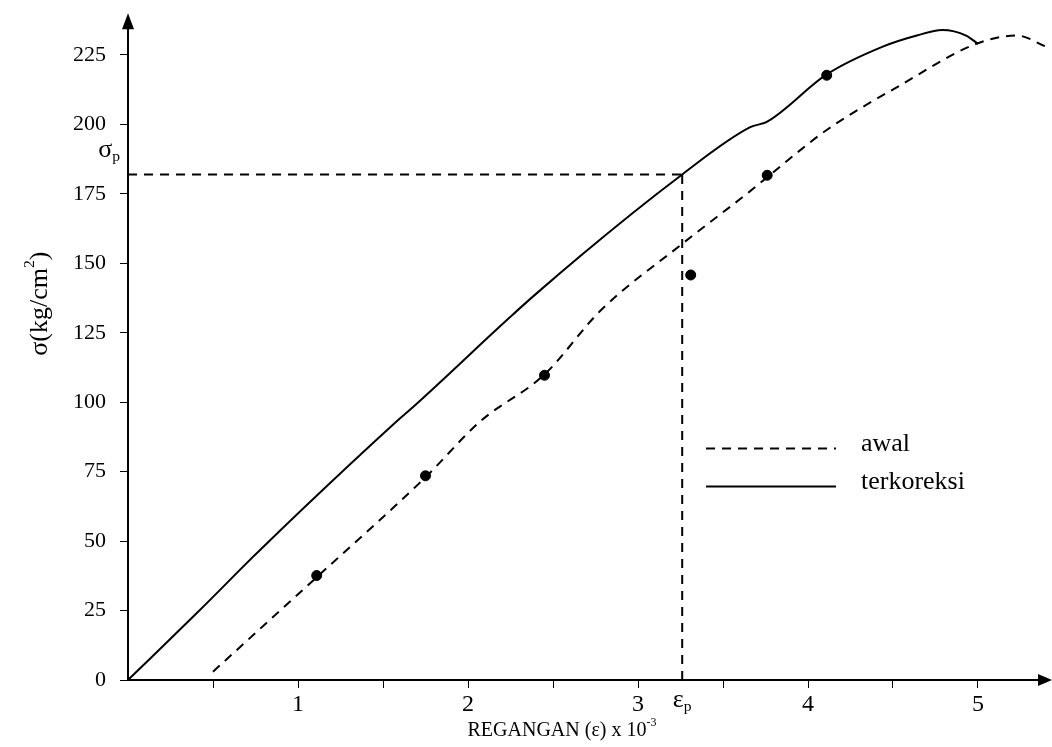  Describe the element at coordinates (95, 470) in the screenshot. I see `y-tick-label: 75` at that location.